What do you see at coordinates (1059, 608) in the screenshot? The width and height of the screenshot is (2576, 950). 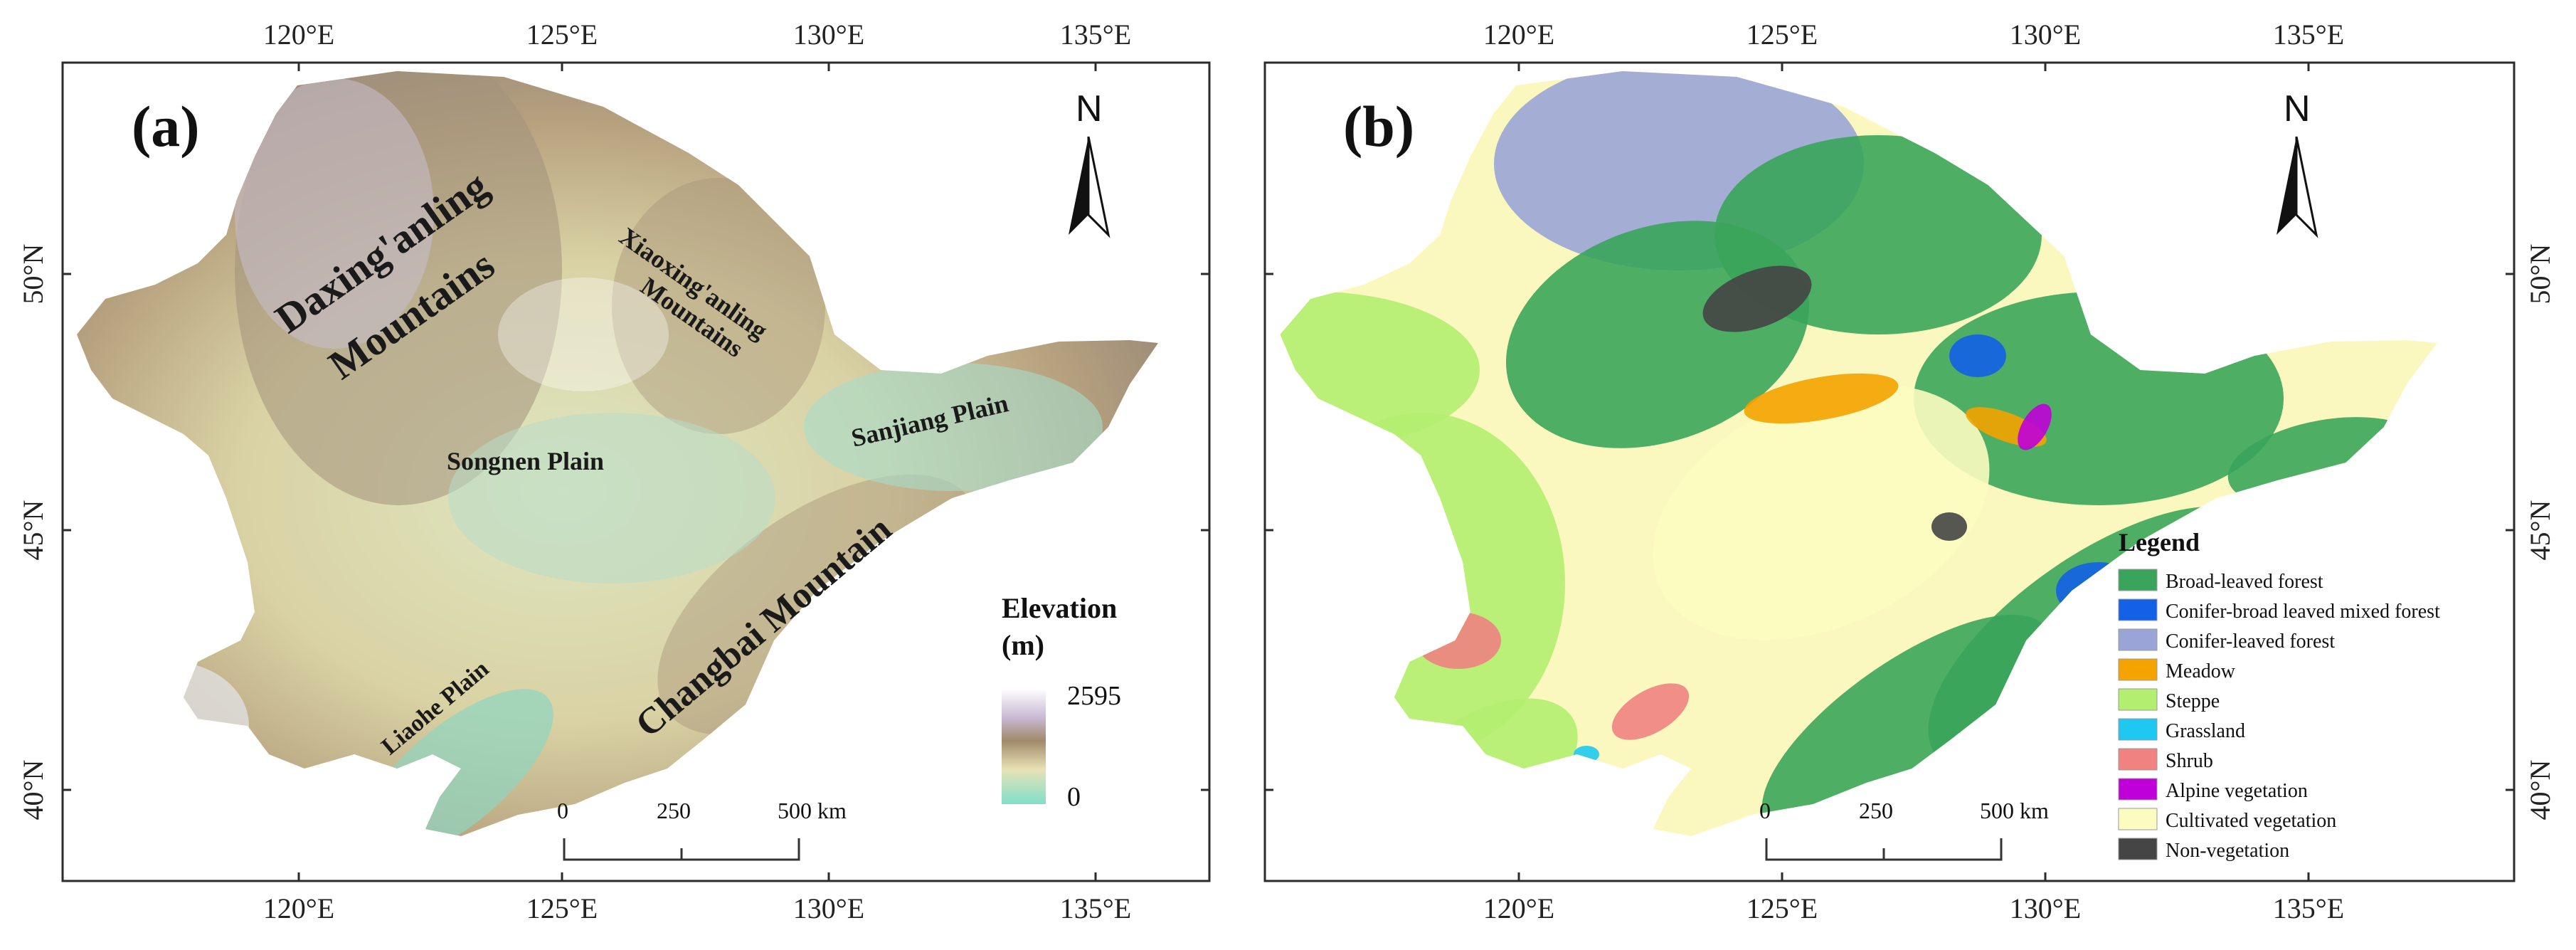 I see `elevation-legend-title: Elevation` at bounding box center [1059, 608].